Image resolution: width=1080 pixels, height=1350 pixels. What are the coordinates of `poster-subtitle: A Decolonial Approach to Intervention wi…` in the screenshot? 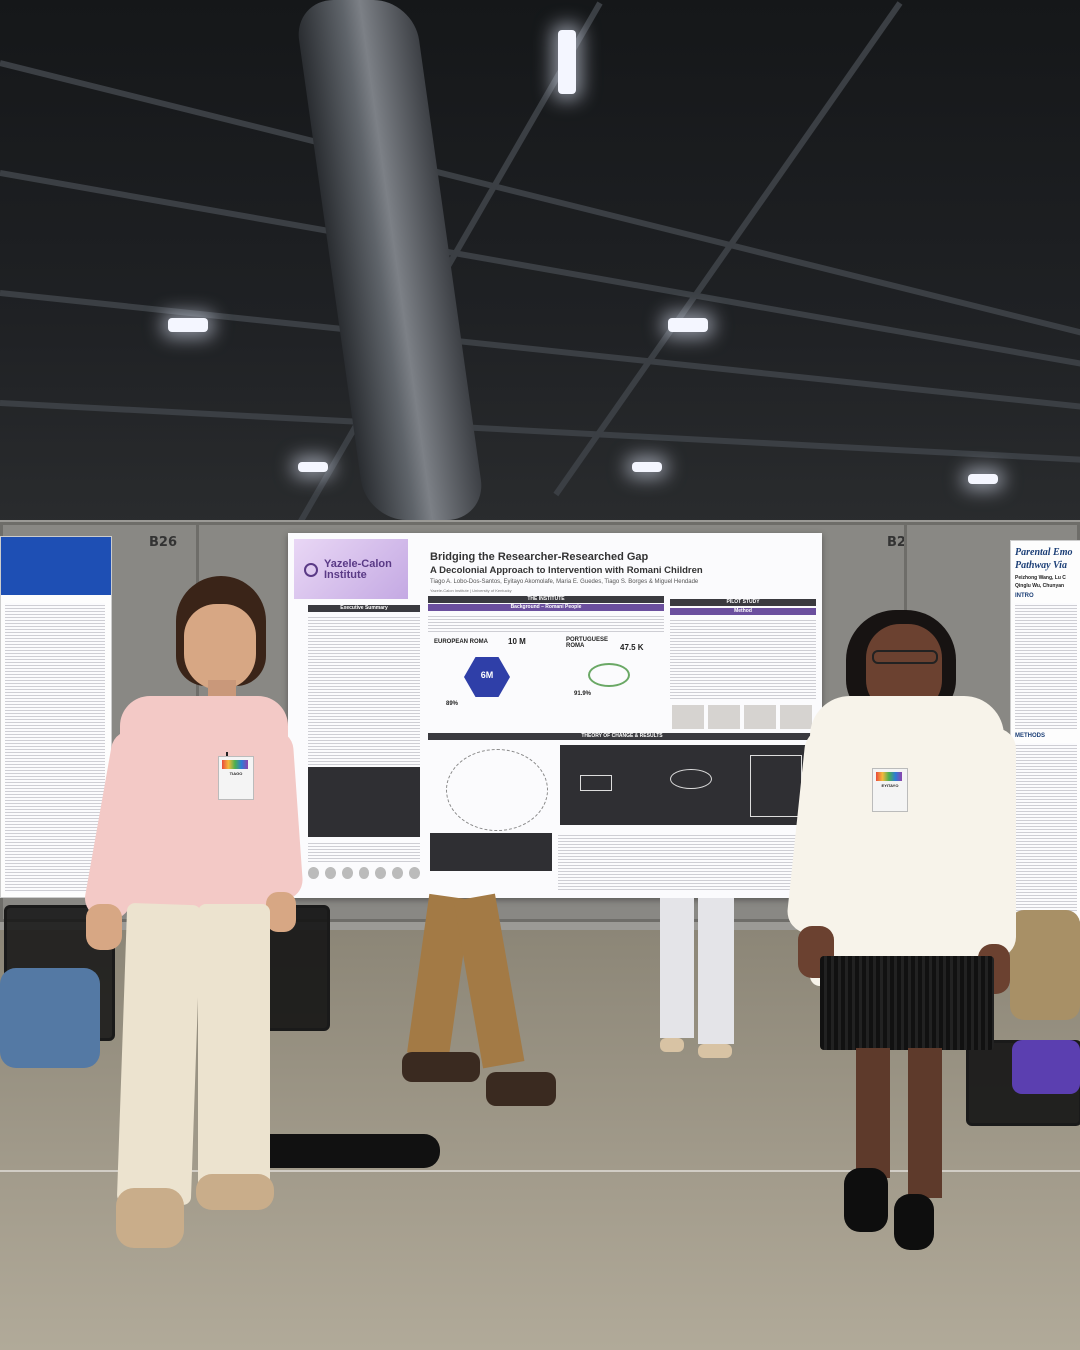 It's located at (566, 570).